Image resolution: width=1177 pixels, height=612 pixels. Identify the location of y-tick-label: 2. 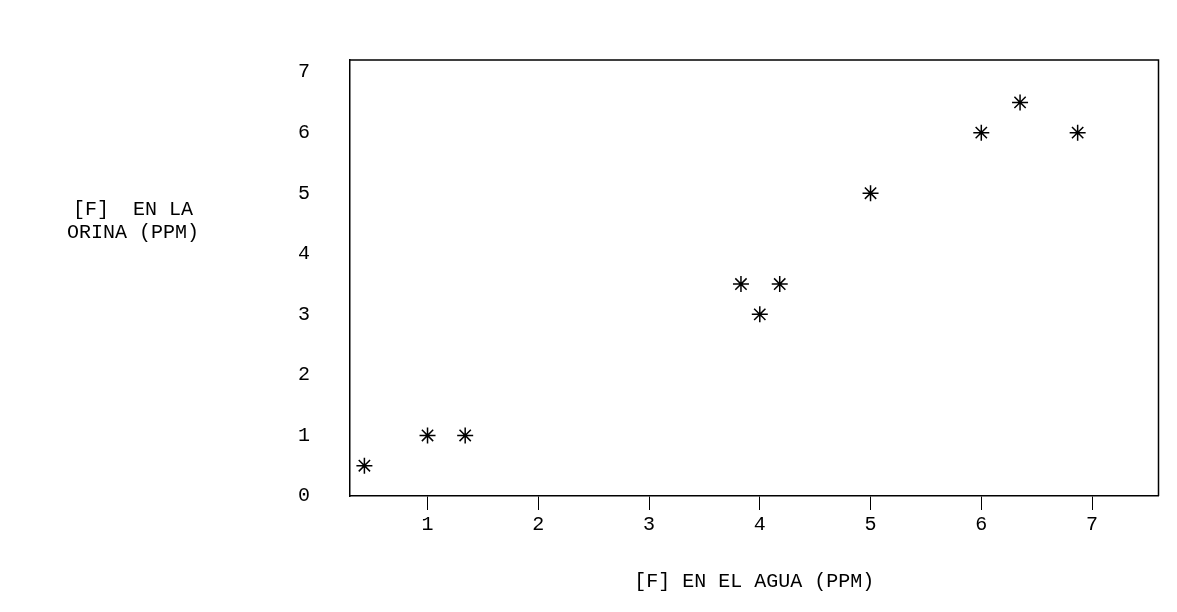
(303, 375).